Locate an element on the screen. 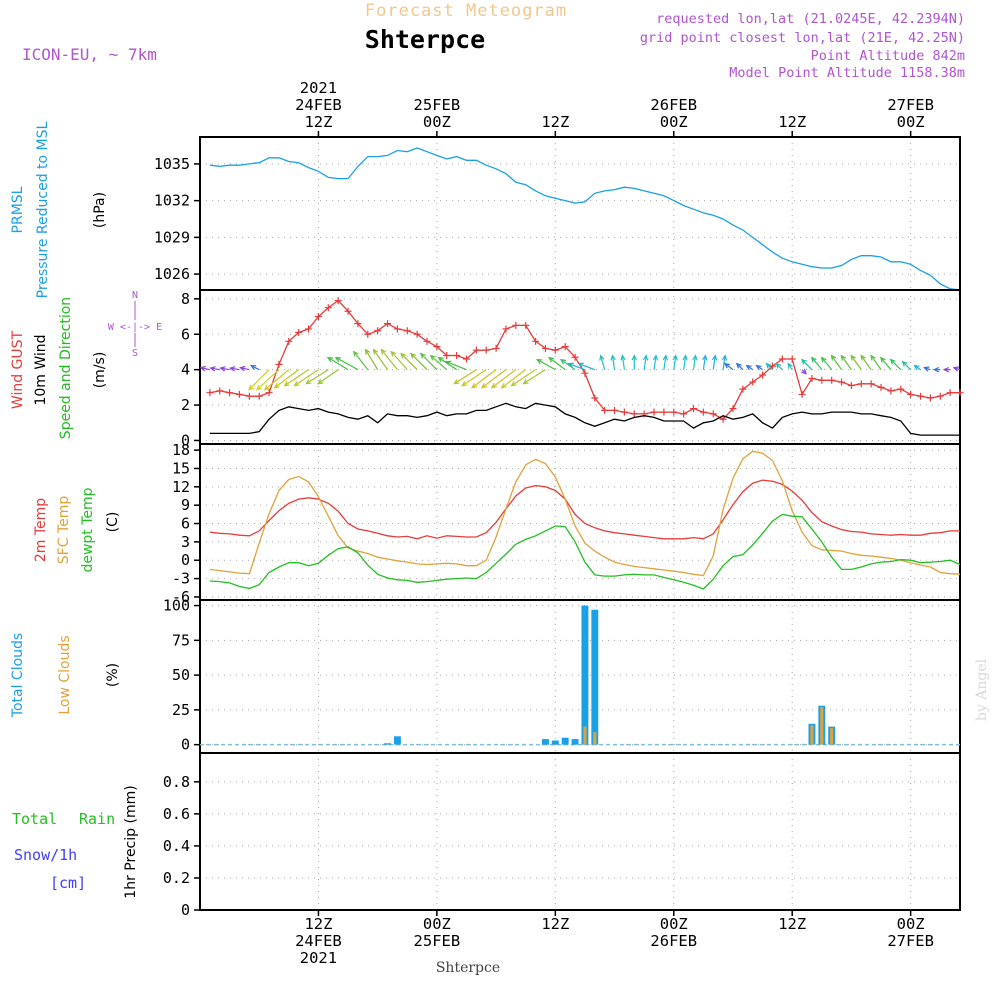 The image size is (1000, 1000). cloud-ylabel: Total Clouds Low Clouds (%) is located at coordinates (65, 675).